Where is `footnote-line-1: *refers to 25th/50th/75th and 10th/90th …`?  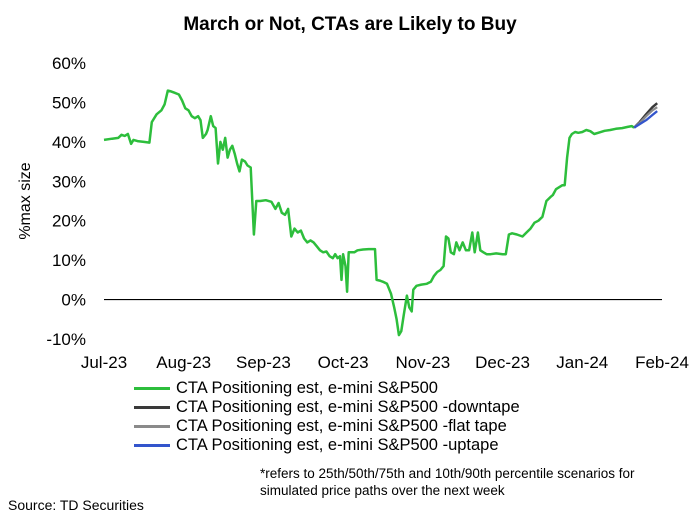 footnote-line-1: *refers to 25th/50th/75th and 10th/90th … is located at coordinates (447, 473).